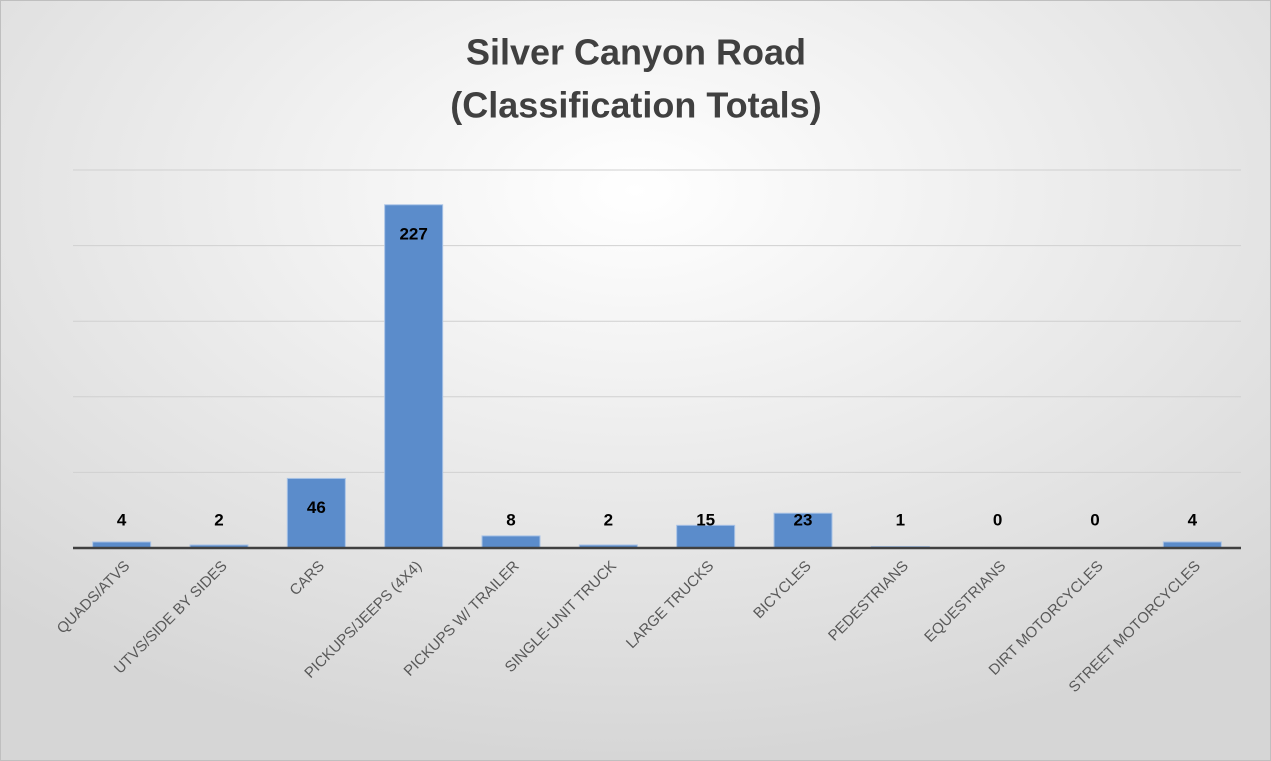  What do you see at coordinates (510, 519) in the screenshot?
I see `data-label: 8` at bounding box center [510, 519].